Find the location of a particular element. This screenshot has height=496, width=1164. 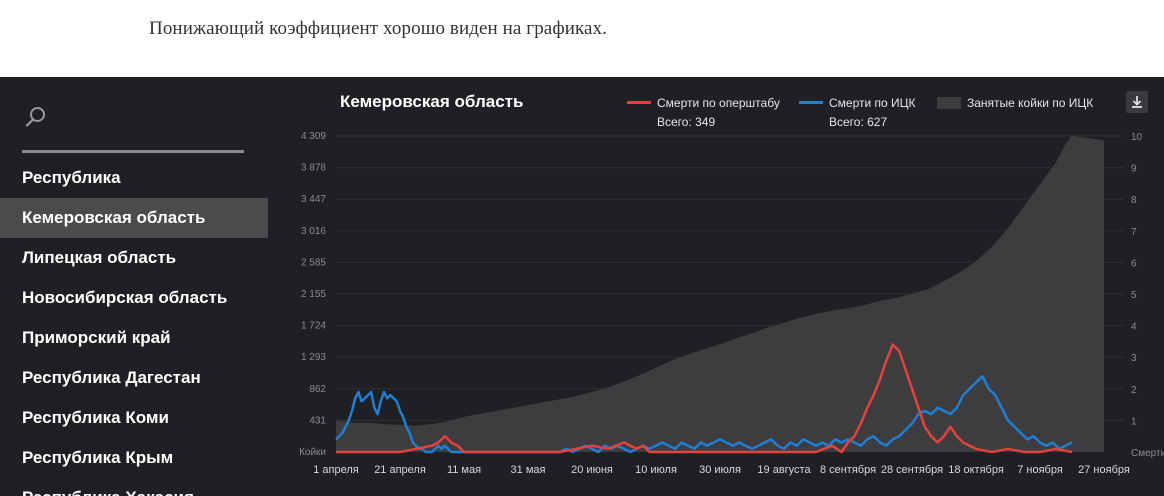

y-tick-label-left: Койки is located at coordinates (312, 452).